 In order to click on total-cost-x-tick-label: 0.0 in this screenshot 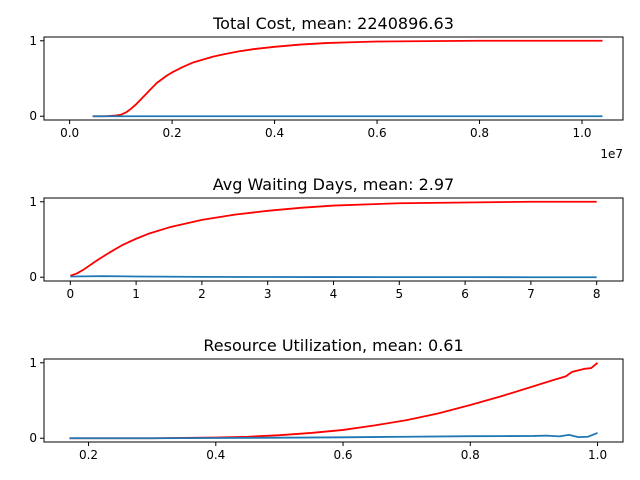, I will do `click(69, 133)`.